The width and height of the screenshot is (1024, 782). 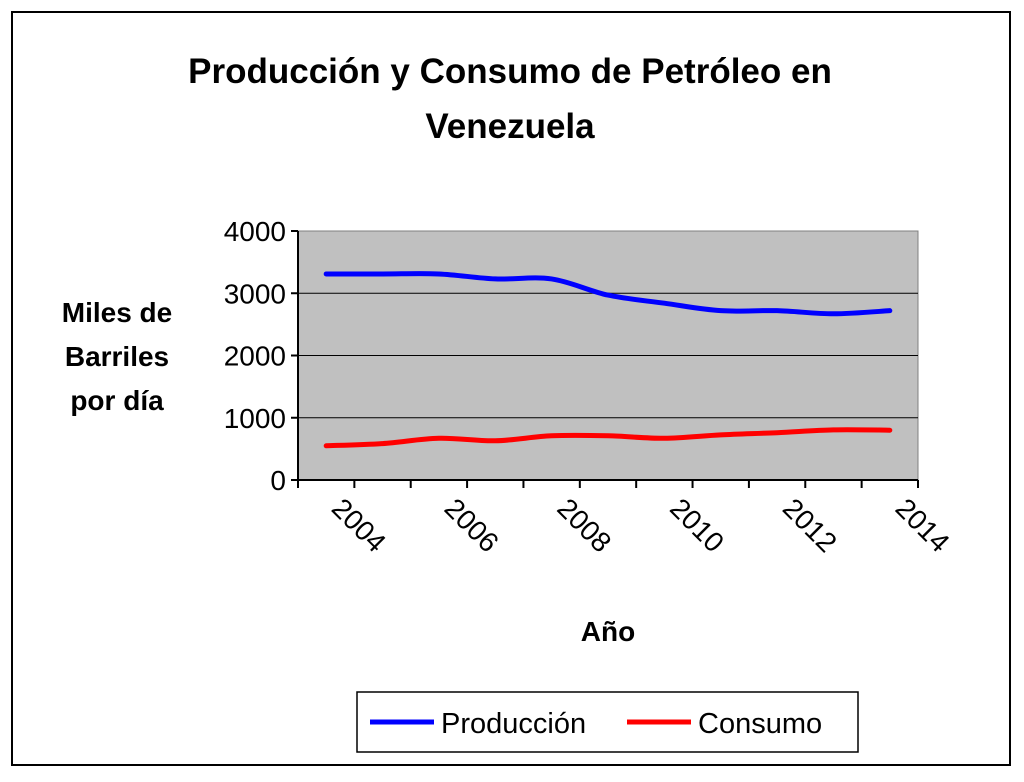 What do you see at coordinates (510, 126) in the screenshot?
I see `chart-title-line-2: Venezuela` at bounding box center [510, 126].